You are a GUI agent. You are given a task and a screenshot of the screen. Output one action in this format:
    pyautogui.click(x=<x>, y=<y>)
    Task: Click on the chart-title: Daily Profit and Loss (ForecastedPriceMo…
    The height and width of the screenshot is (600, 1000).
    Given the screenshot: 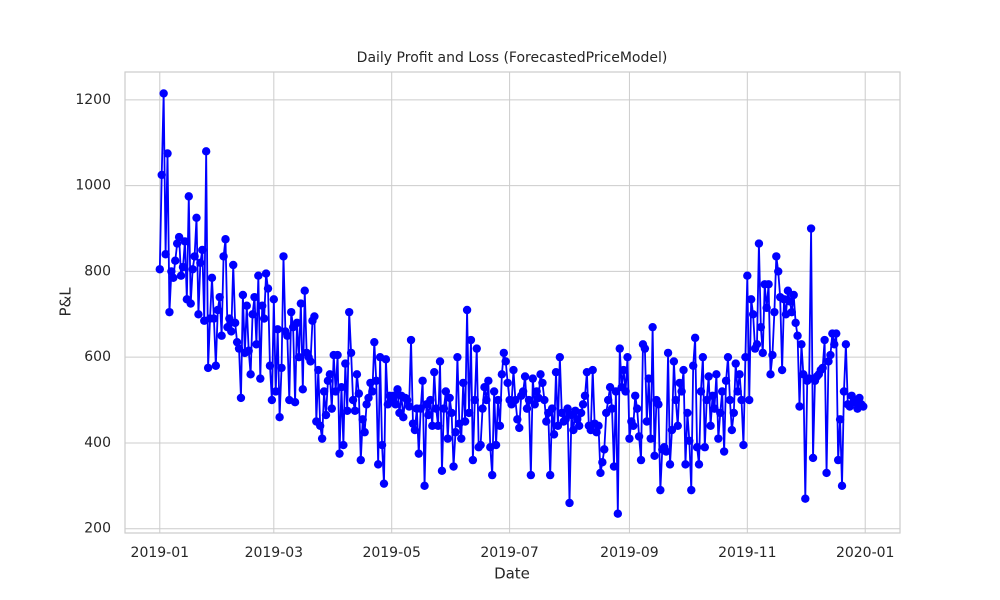 What is the action you would take?
    pyautogui.click(x=512, y=58)
    